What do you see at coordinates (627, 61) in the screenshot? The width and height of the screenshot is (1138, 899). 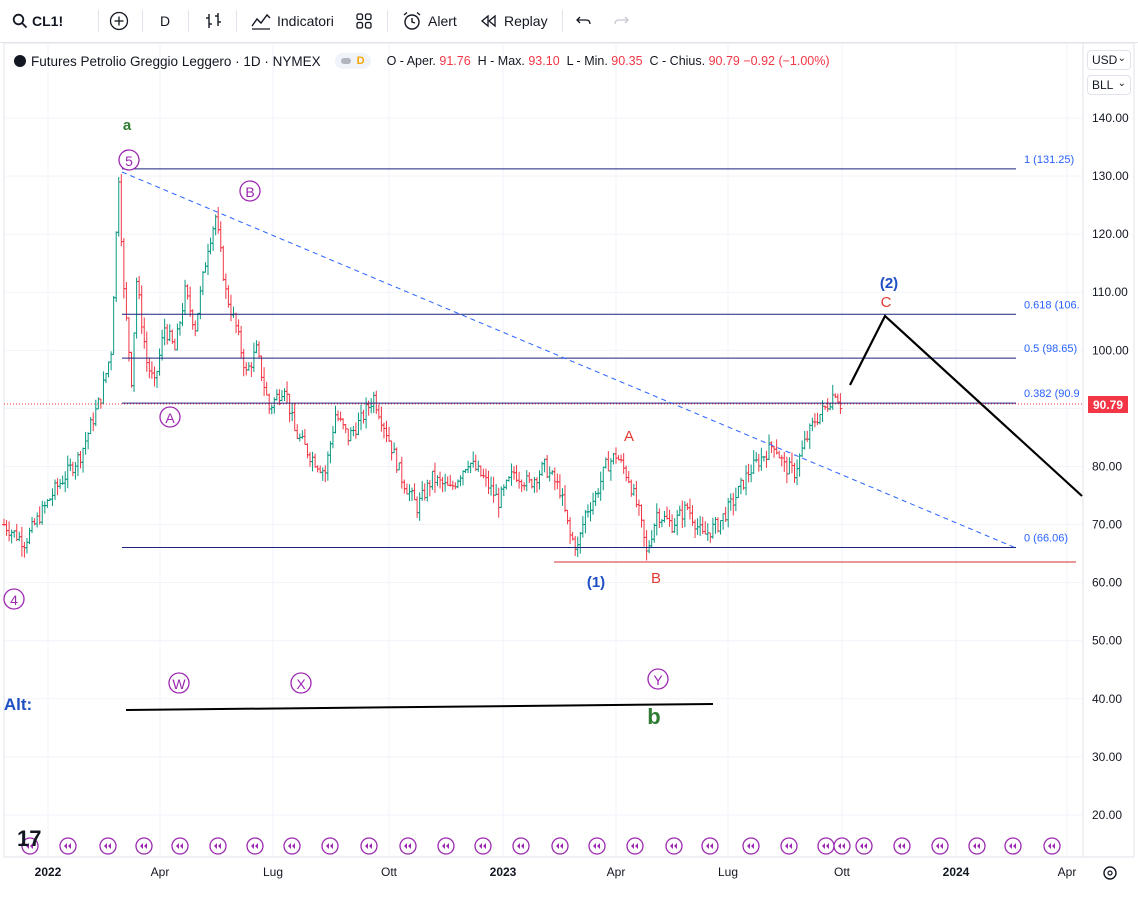 I see `low-value: 90.35` at bounding box center [627, 61].